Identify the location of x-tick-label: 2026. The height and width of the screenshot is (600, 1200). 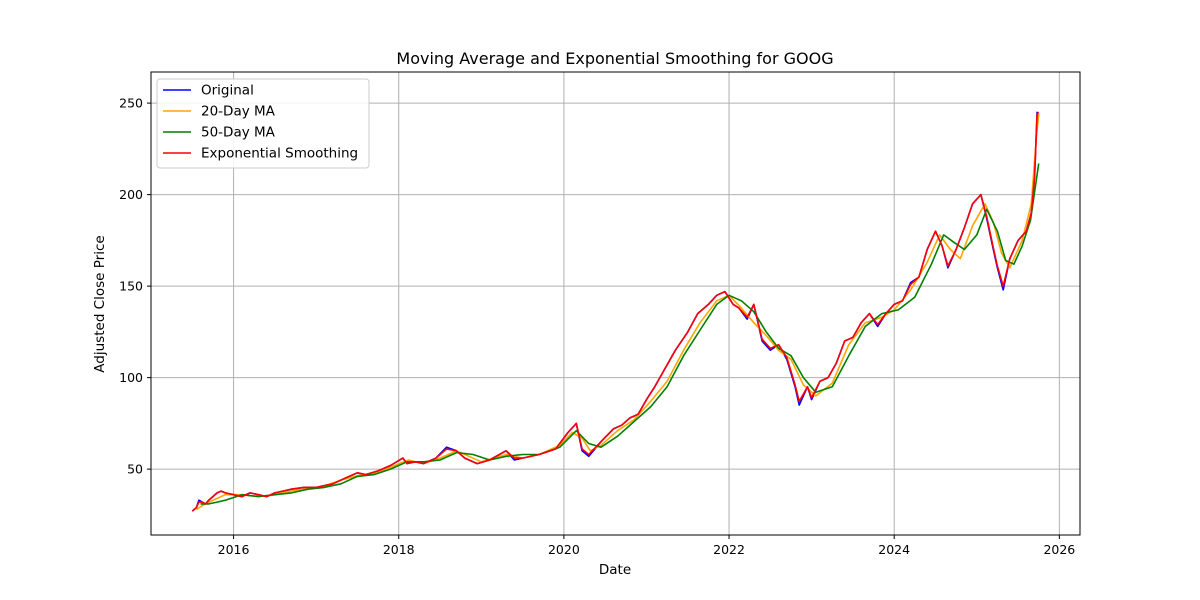
(1059, 549).